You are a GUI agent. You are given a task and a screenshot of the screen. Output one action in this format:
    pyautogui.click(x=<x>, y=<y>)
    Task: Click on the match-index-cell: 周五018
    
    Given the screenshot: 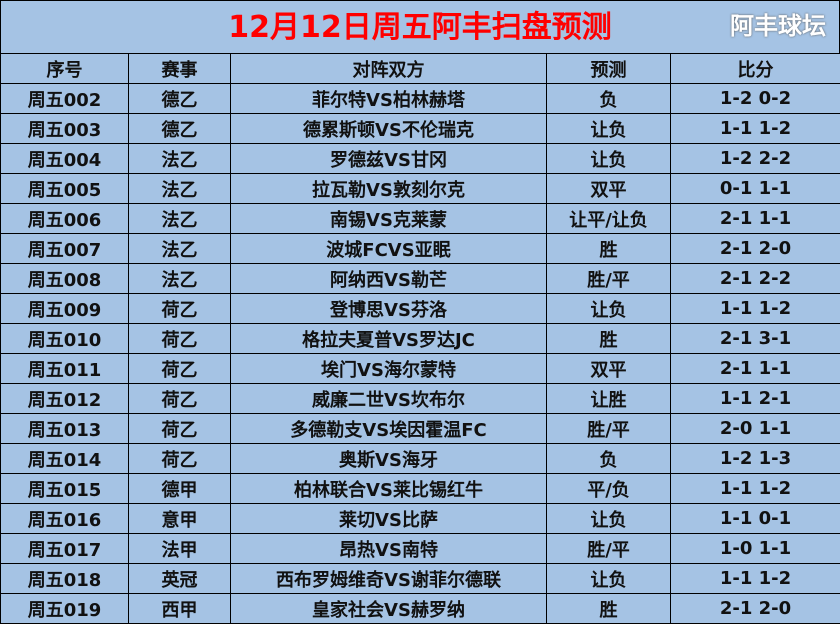 What is the action you would take?
    pyautogui.click(x=64, y=578)
    